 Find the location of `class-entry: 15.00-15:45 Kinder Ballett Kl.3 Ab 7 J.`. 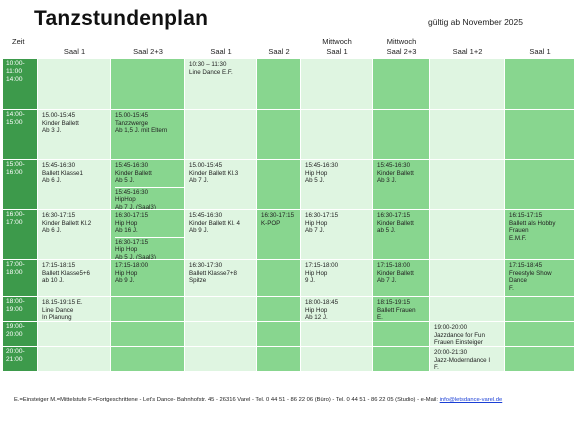

class-entry: 15.00-15:45 Kinder Ballett Kl.3 Ab 7 J. is located at coordinates (214, 173).